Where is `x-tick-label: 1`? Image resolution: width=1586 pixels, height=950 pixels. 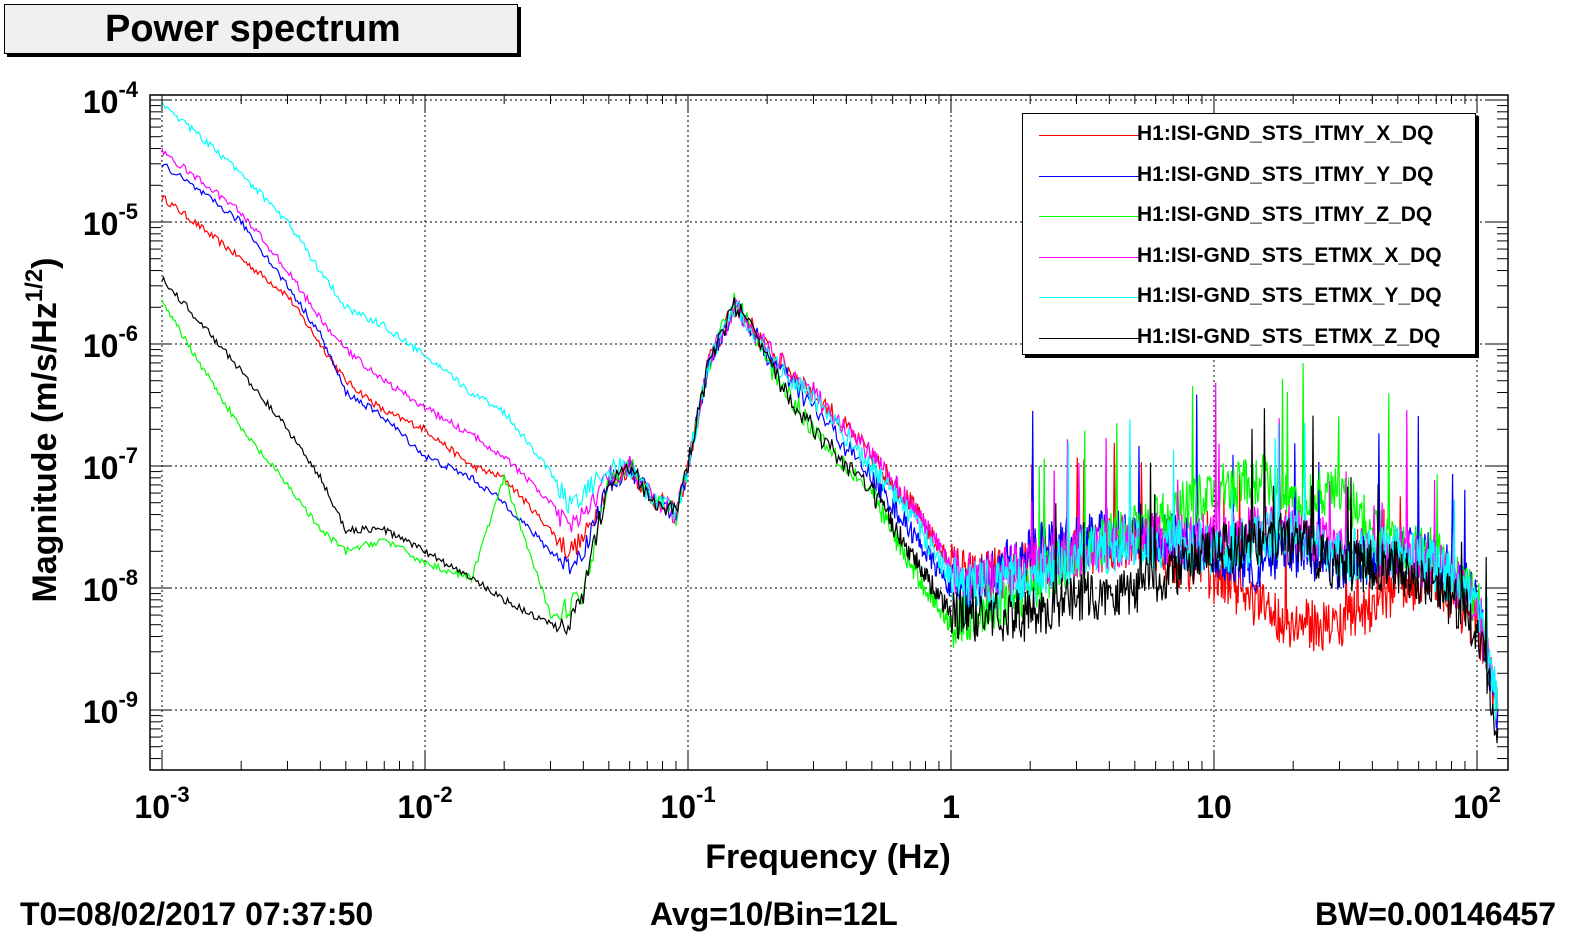
x-tick-label: 1 is located at coordinates (951, 807).